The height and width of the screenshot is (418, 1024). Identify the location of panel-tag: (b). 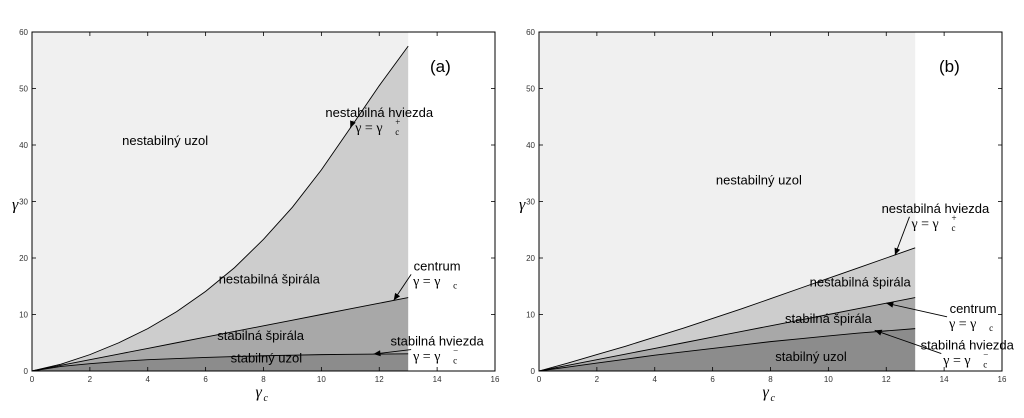
(949, 66).